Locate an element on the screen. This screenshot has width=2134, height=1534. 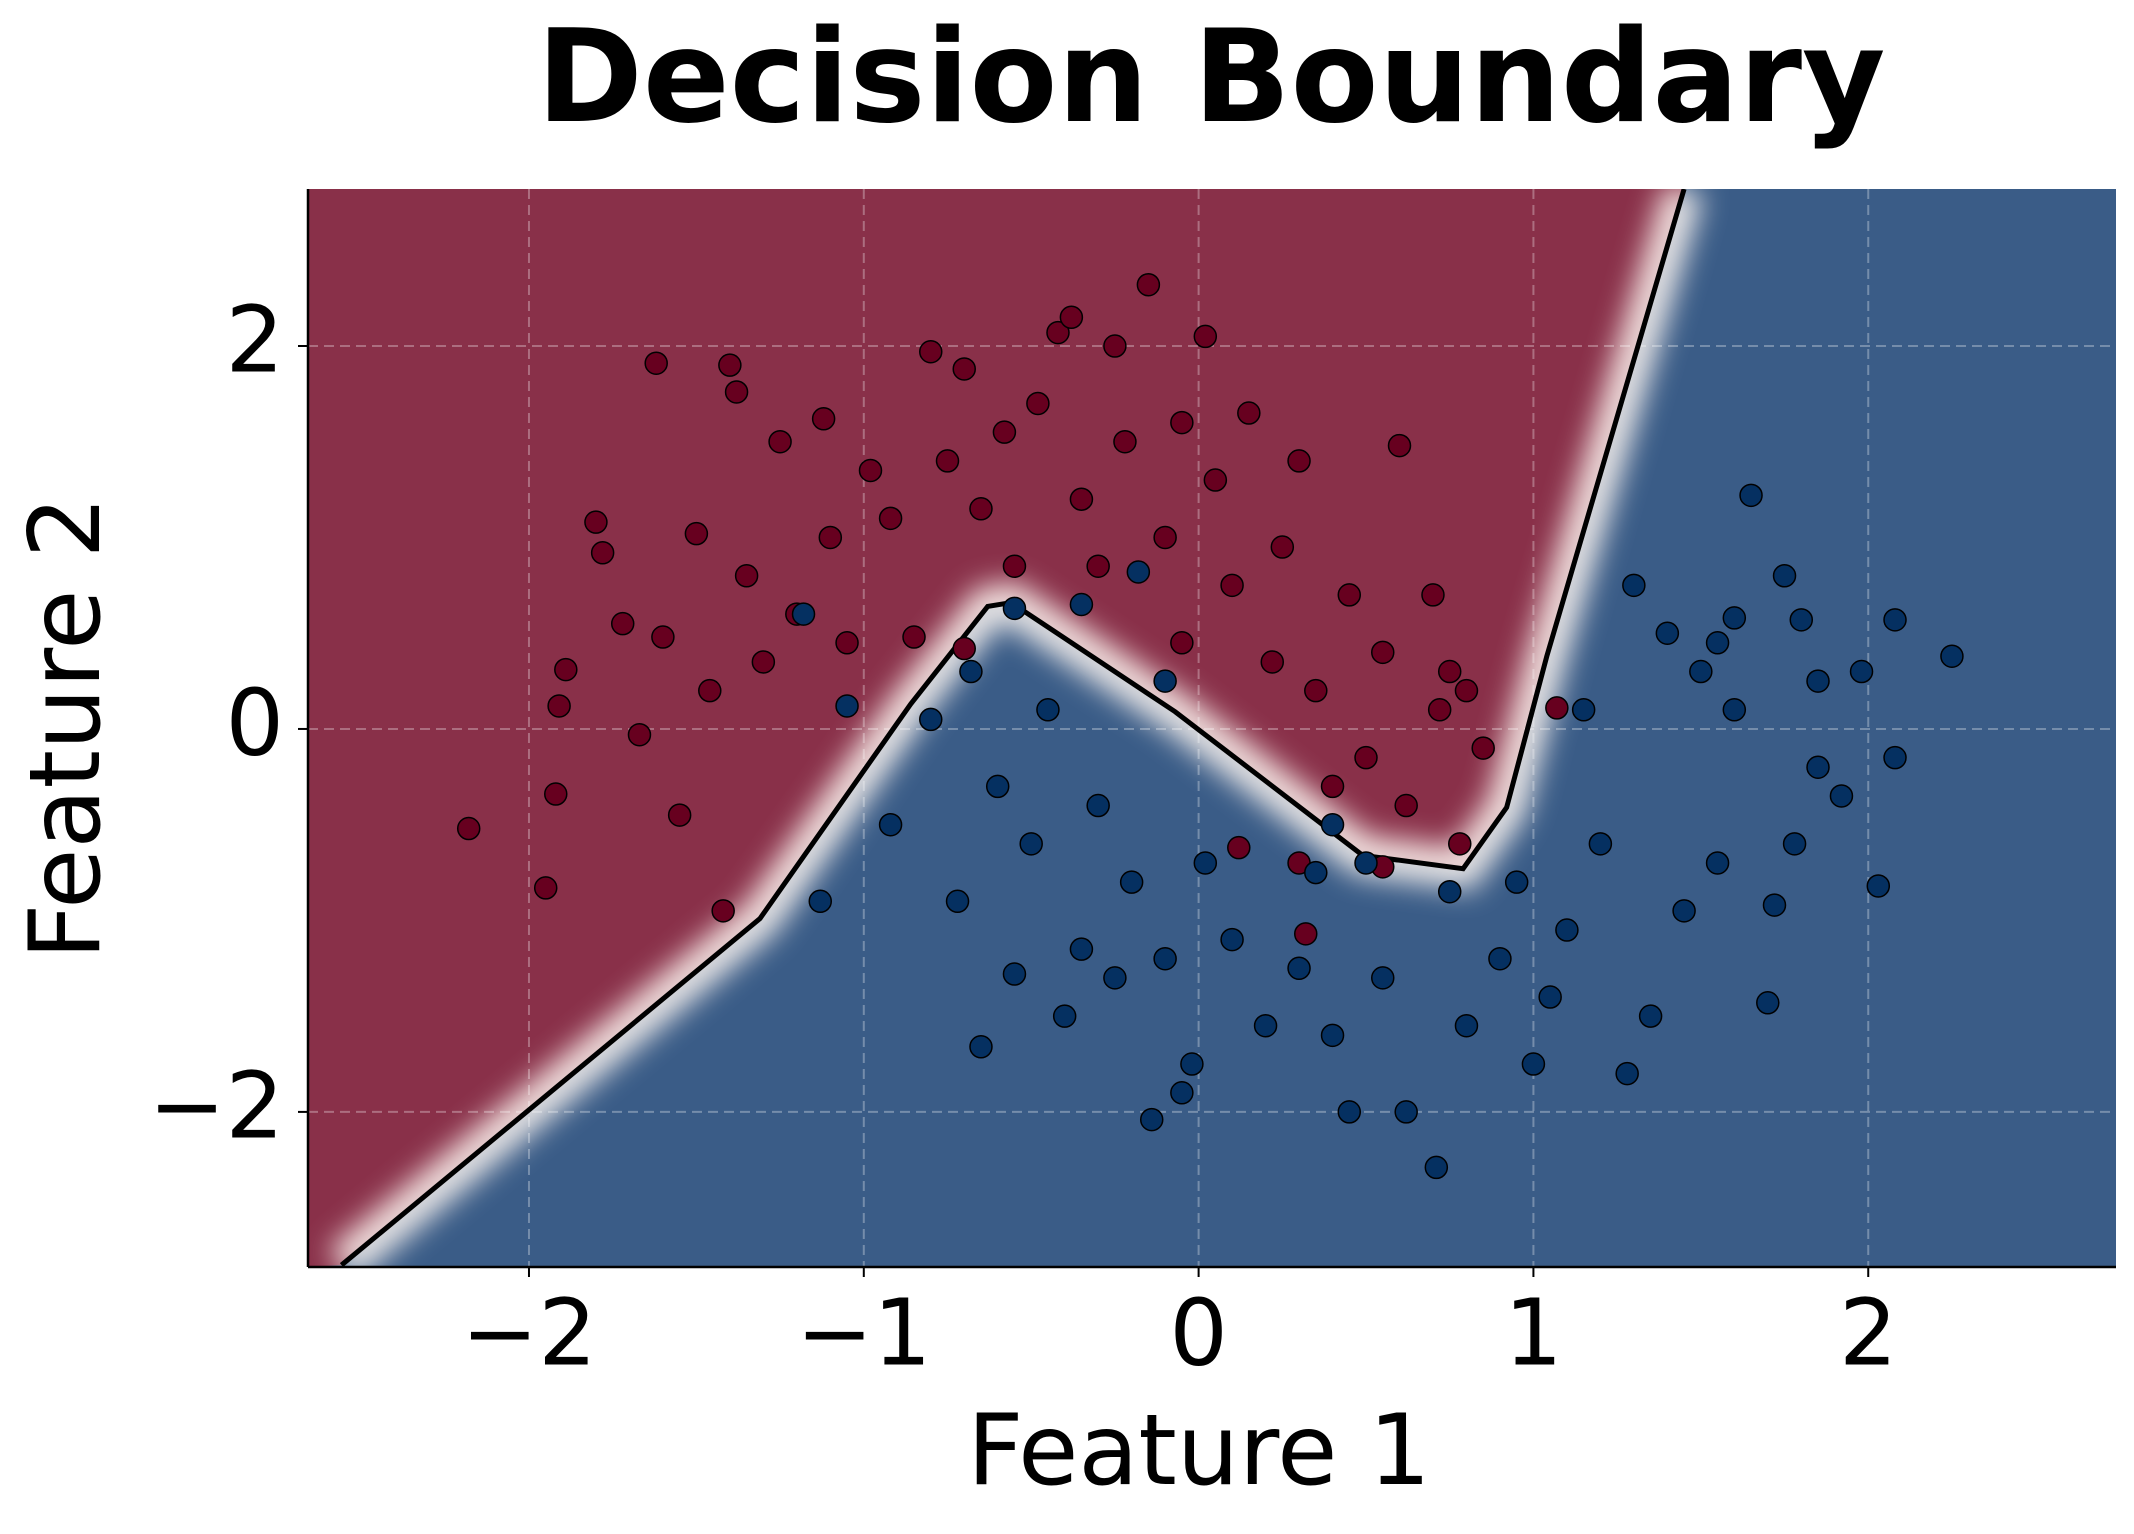
x-axis-label: Feature 1 is located at coordinates (1199, 1451).